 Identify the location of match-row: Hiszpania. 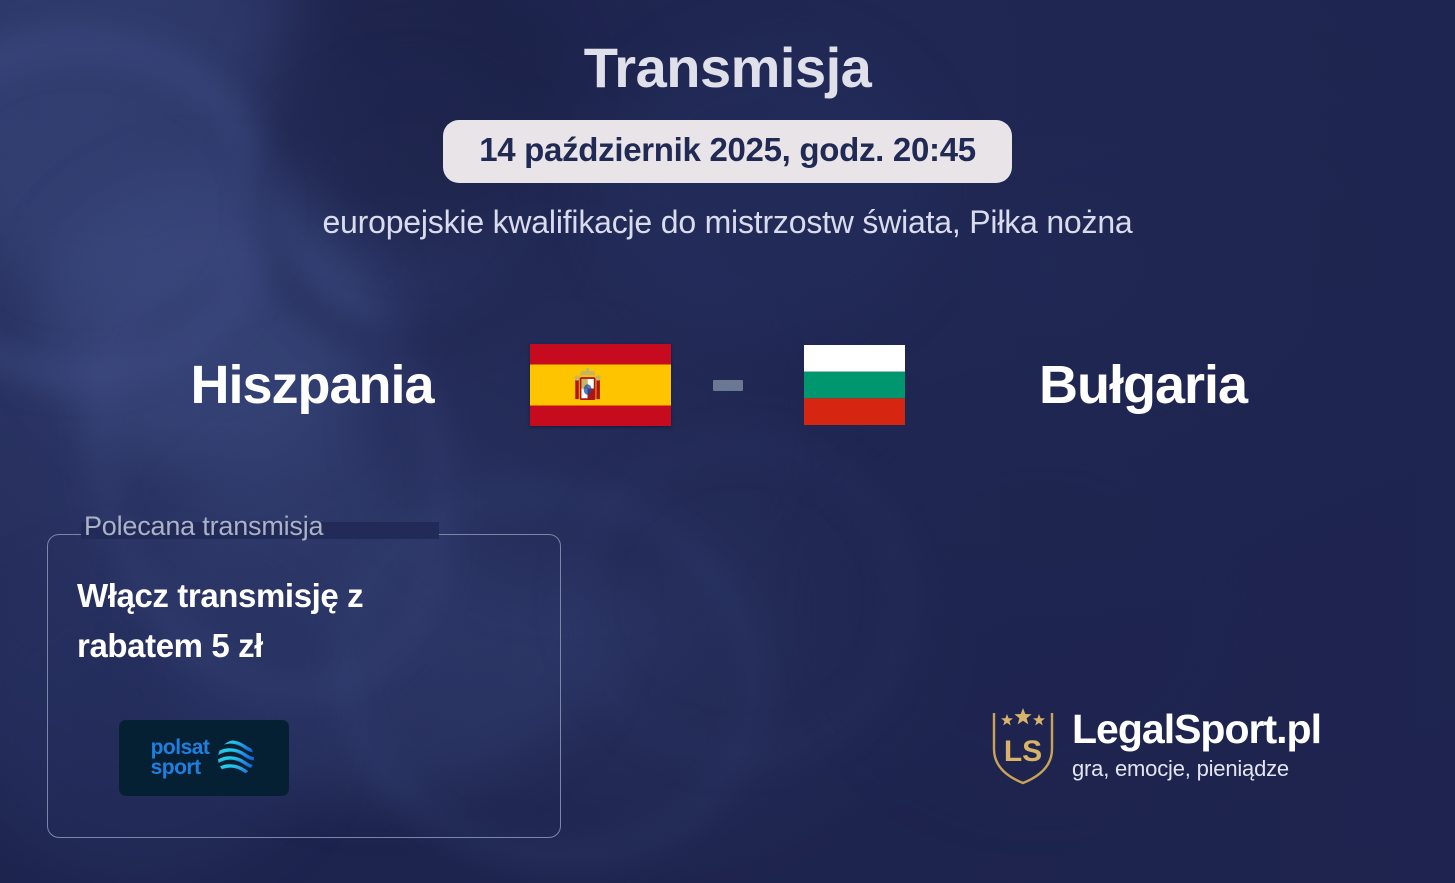
(727, 385).